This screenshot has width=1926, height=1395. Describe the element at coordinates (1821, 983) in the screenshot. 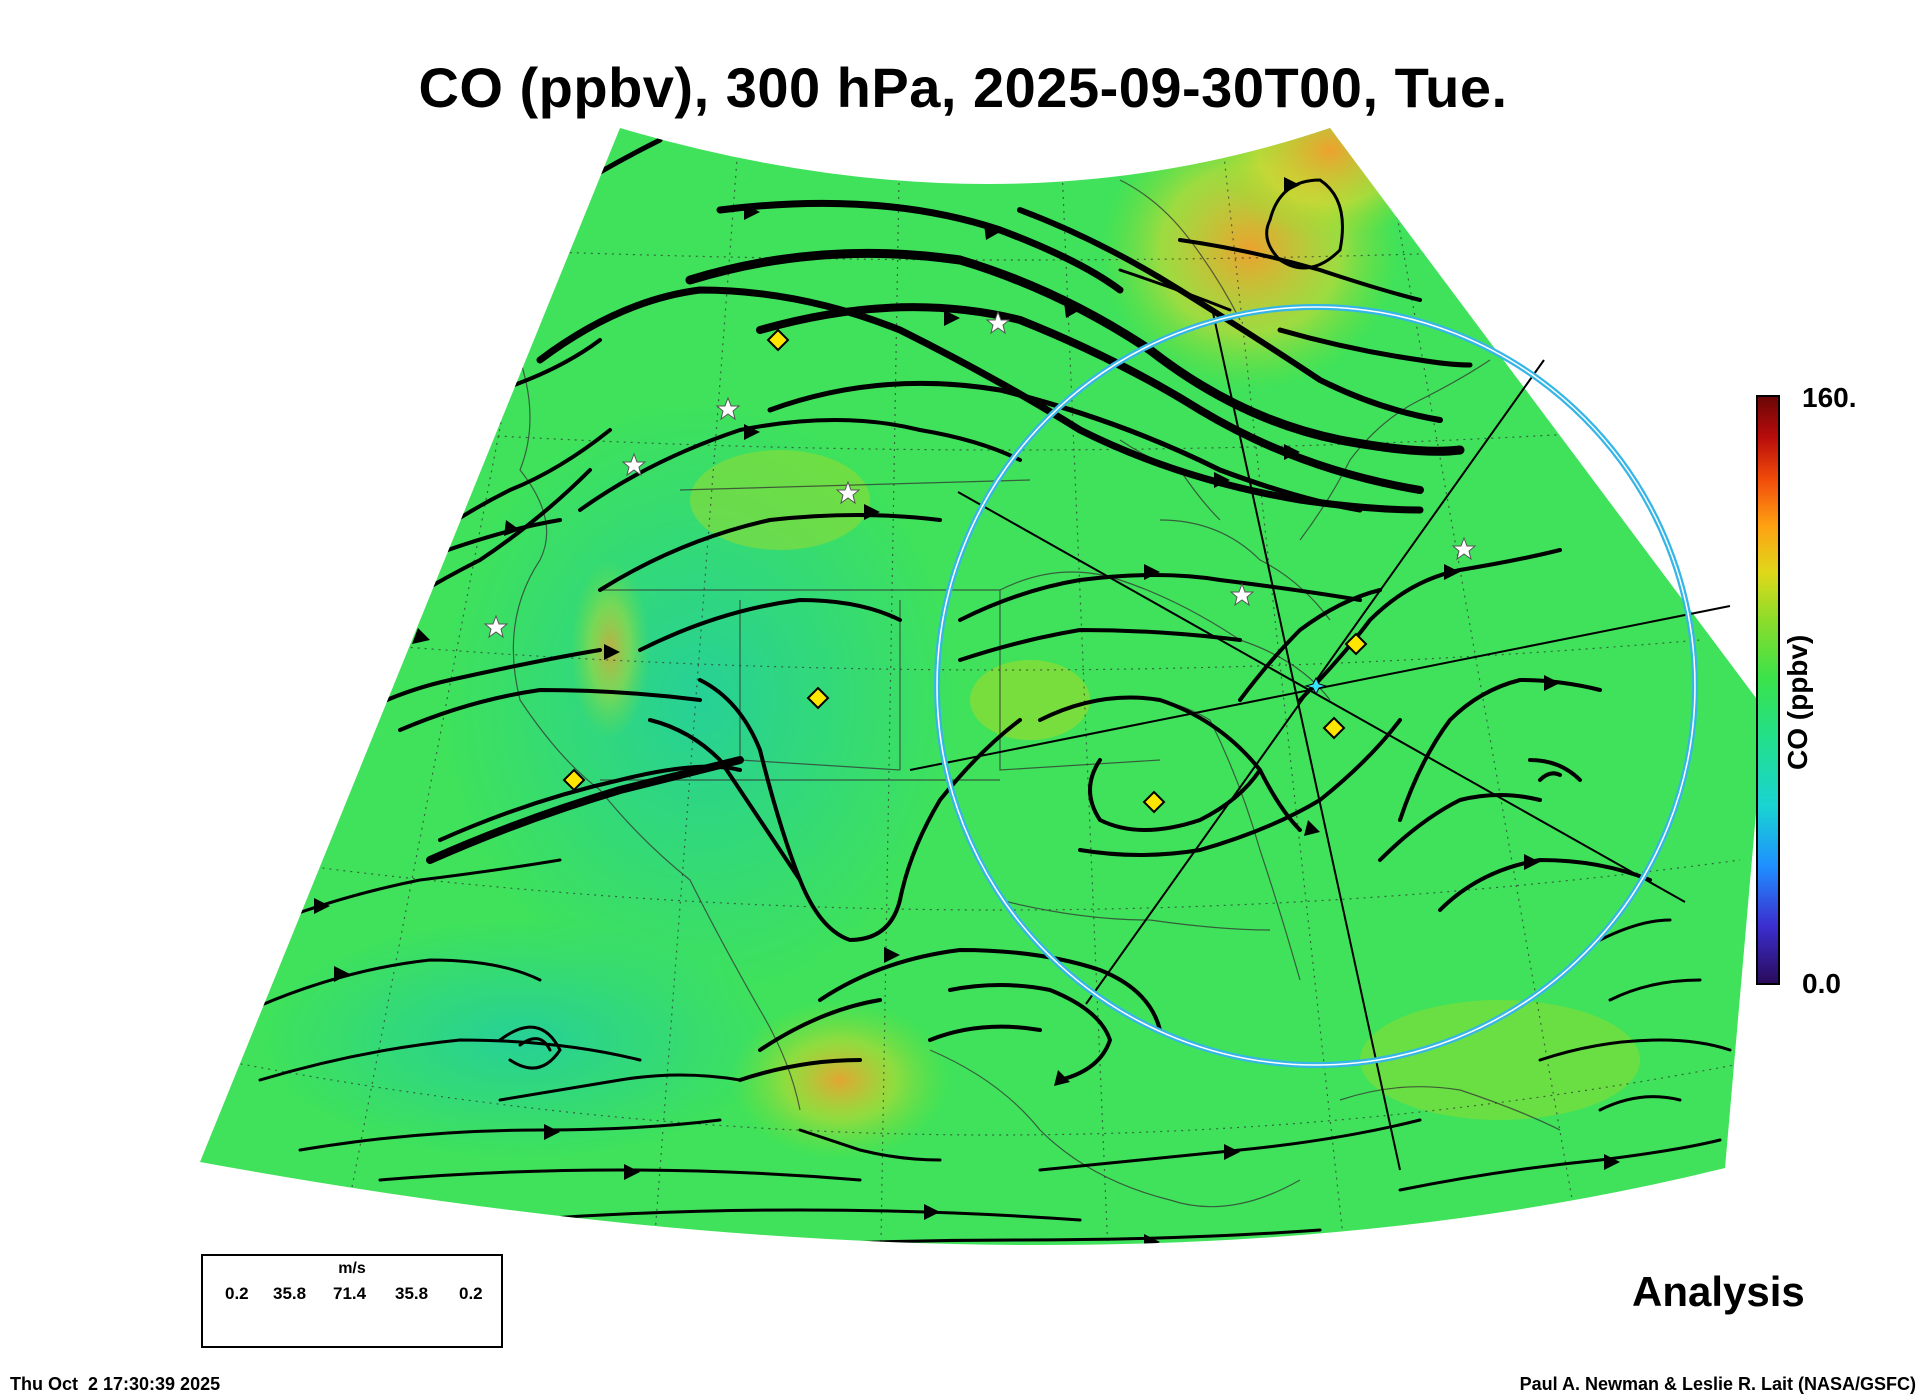

I see `colorbar-min-label: 0.0` at that location.